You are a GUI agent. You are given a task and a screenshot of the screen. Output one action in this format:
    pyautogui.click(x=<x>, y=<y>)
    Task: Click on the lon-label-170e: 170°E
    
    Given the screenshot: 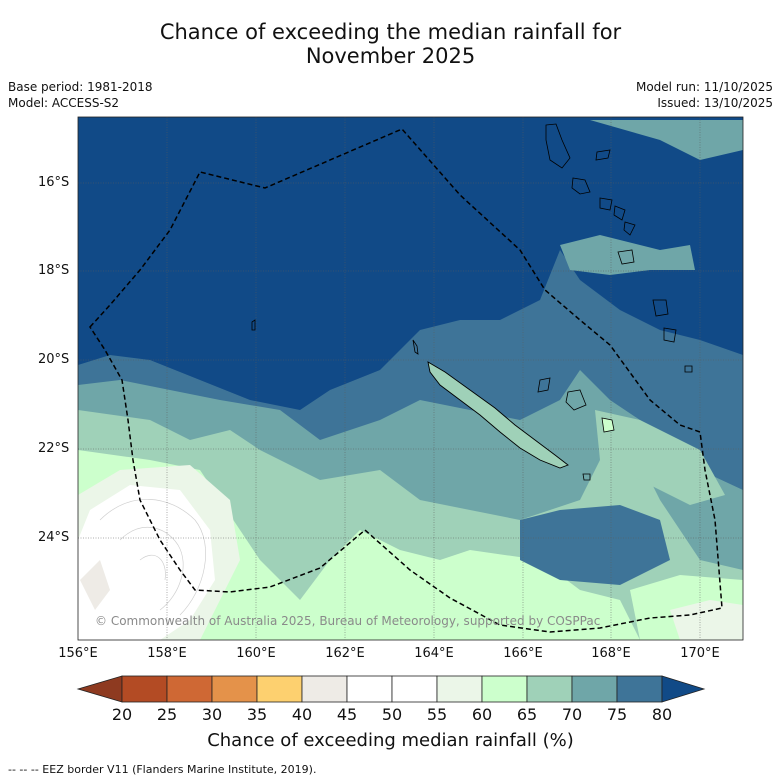 What is the action you would take?
    pyautogui.click(x=700, y=653)
    